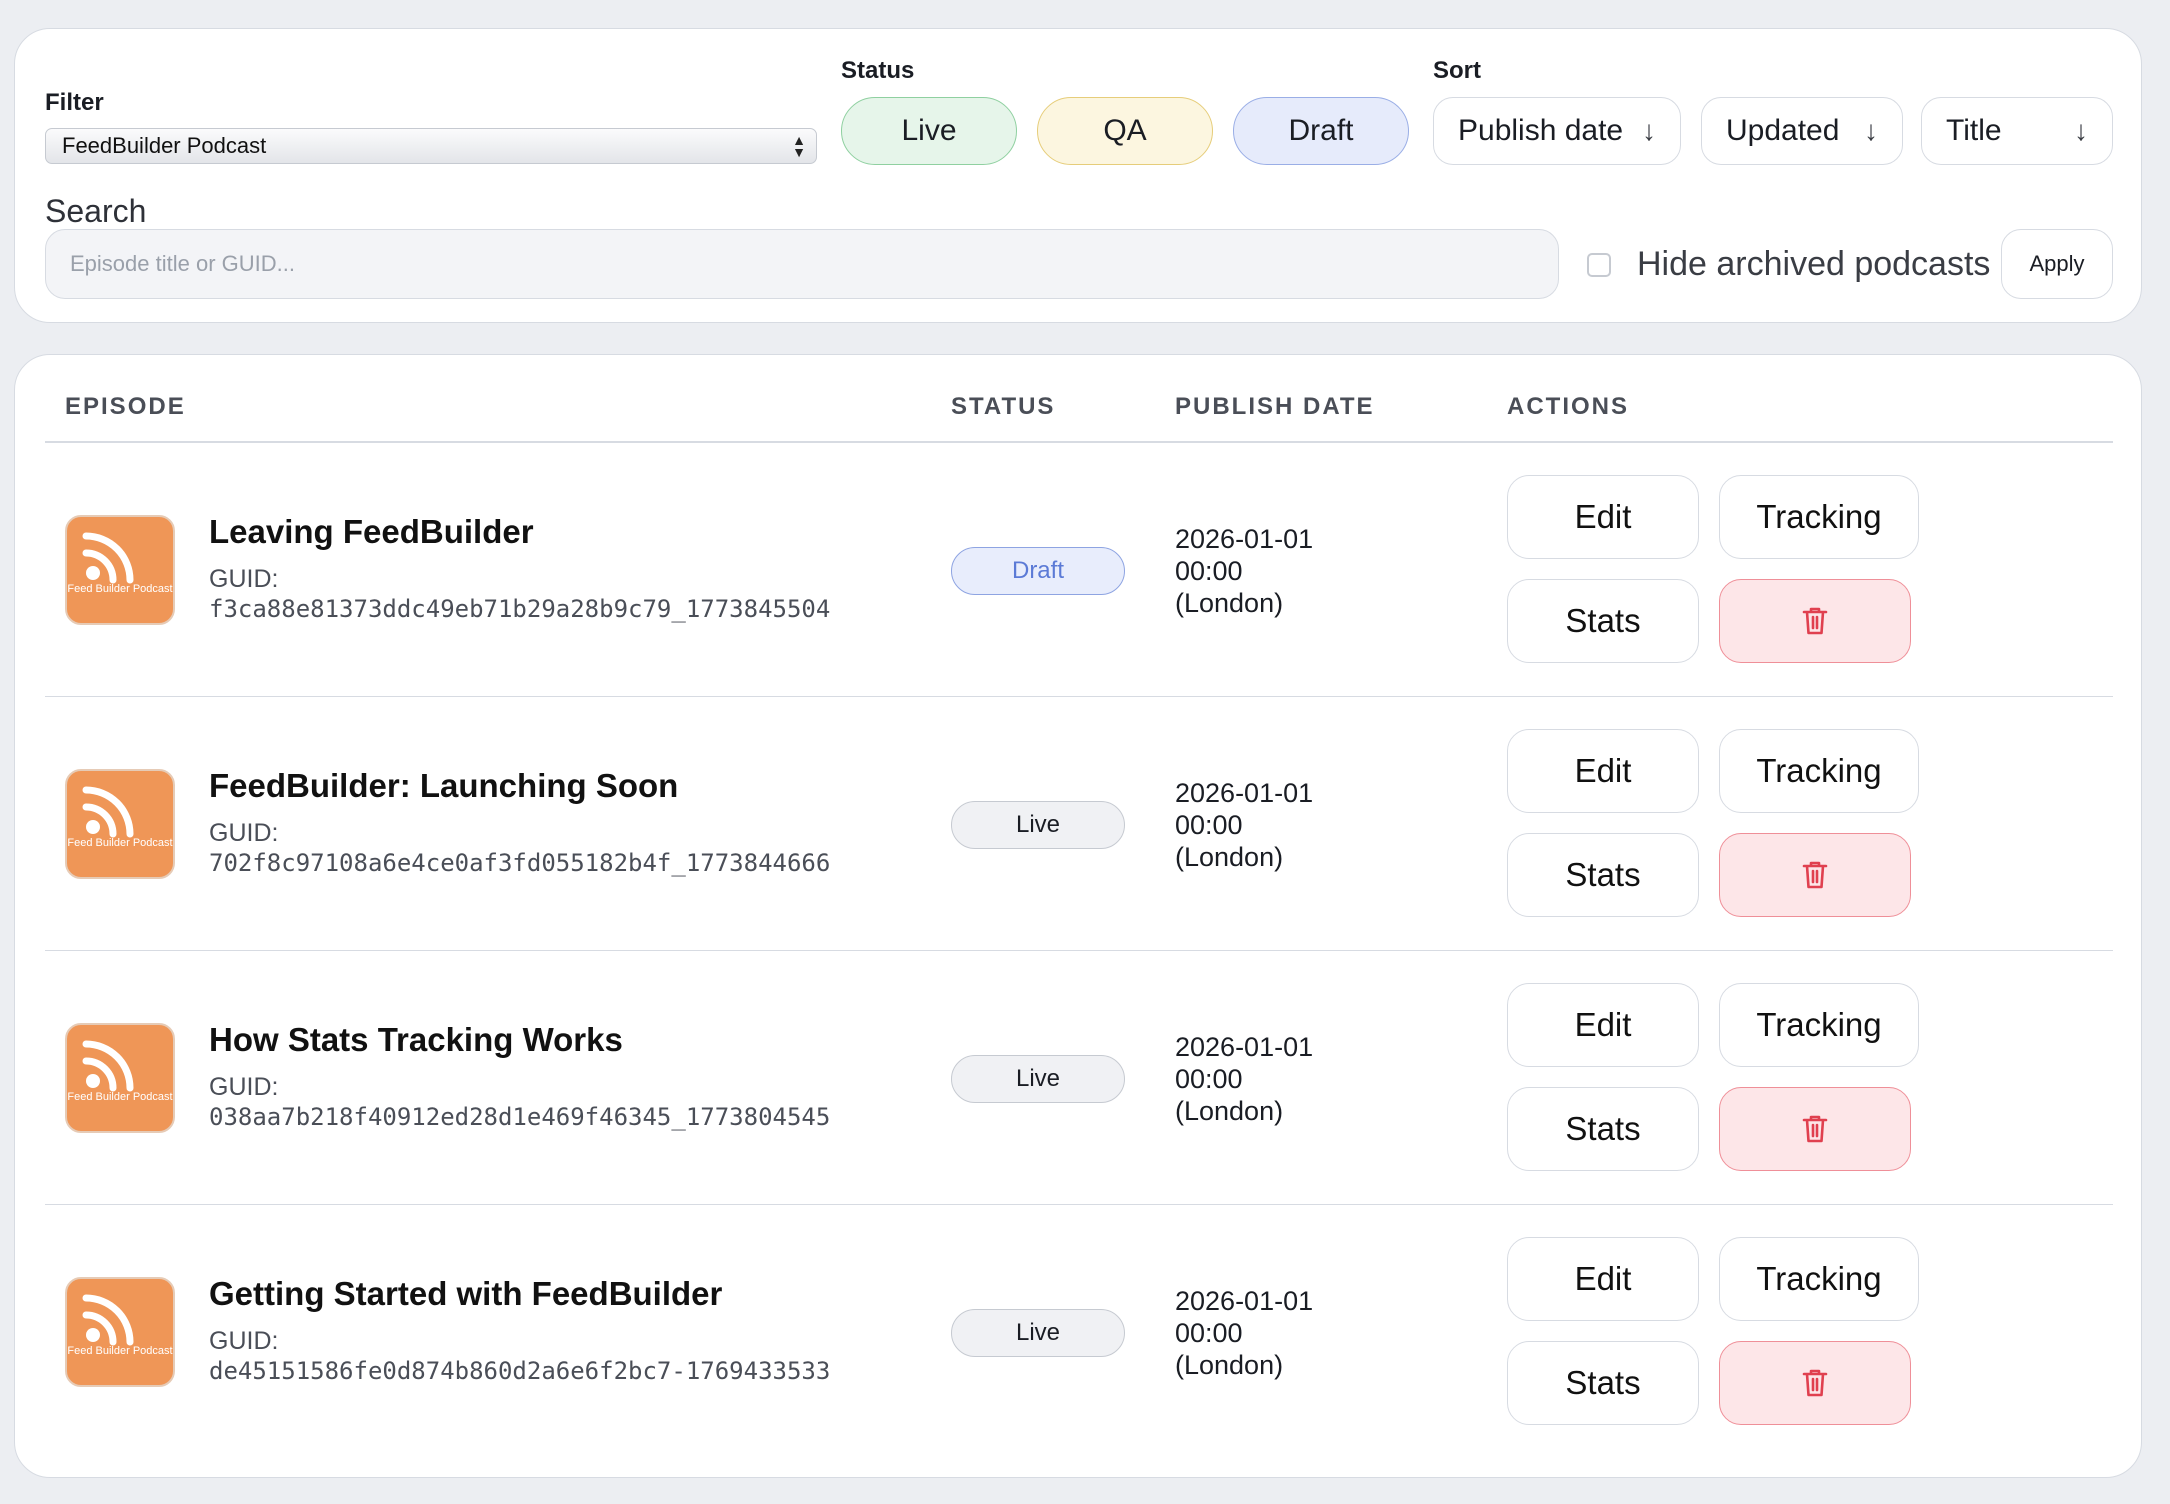  Describe the element at coordinates (466, 1293) in the screenshot. I see `episode-title: Getting Started with FeedBuilder` at that location.